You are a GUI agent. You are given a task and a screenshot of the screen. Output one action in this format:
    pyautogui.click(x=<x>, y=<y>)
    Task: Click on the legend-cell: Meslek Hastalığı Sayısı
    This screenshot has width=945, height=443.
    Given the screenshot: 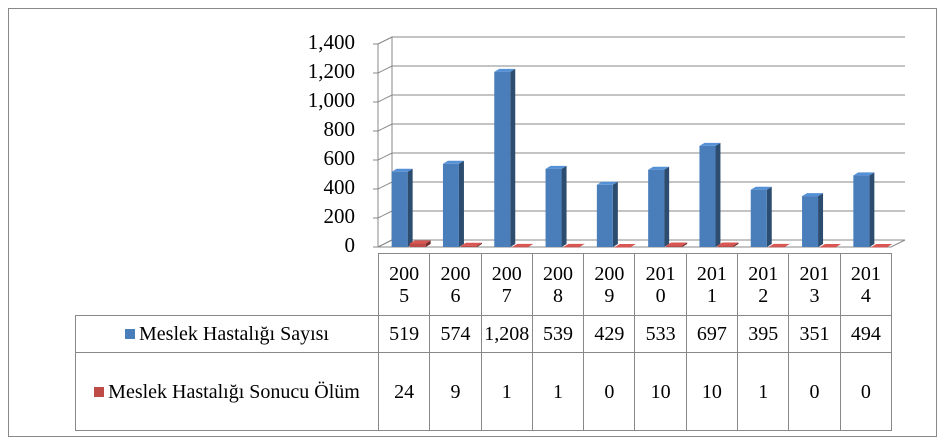 What is the action you would take?
    pyautogui.click(x=227, y=334)
    